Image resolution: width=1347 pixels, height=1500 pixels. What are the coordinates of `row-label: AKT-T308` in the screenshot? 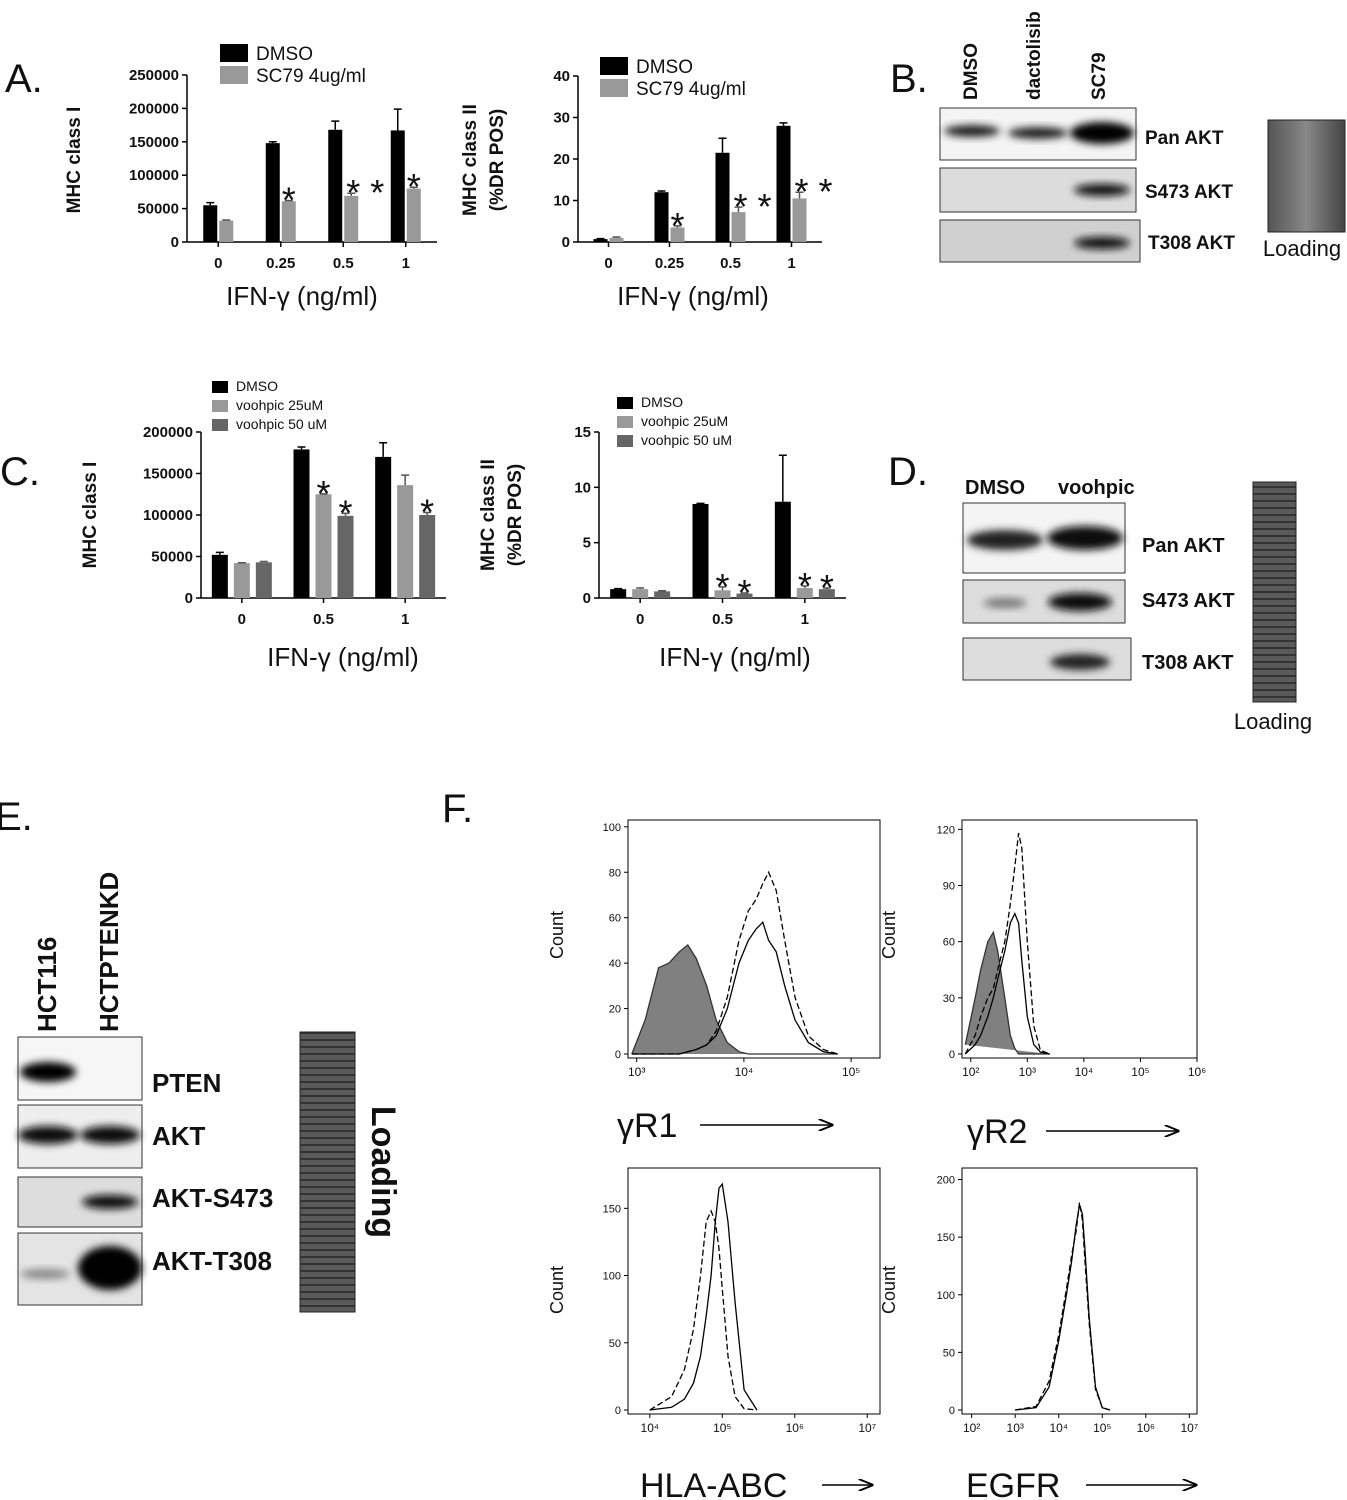 It's located at (212, 1261).